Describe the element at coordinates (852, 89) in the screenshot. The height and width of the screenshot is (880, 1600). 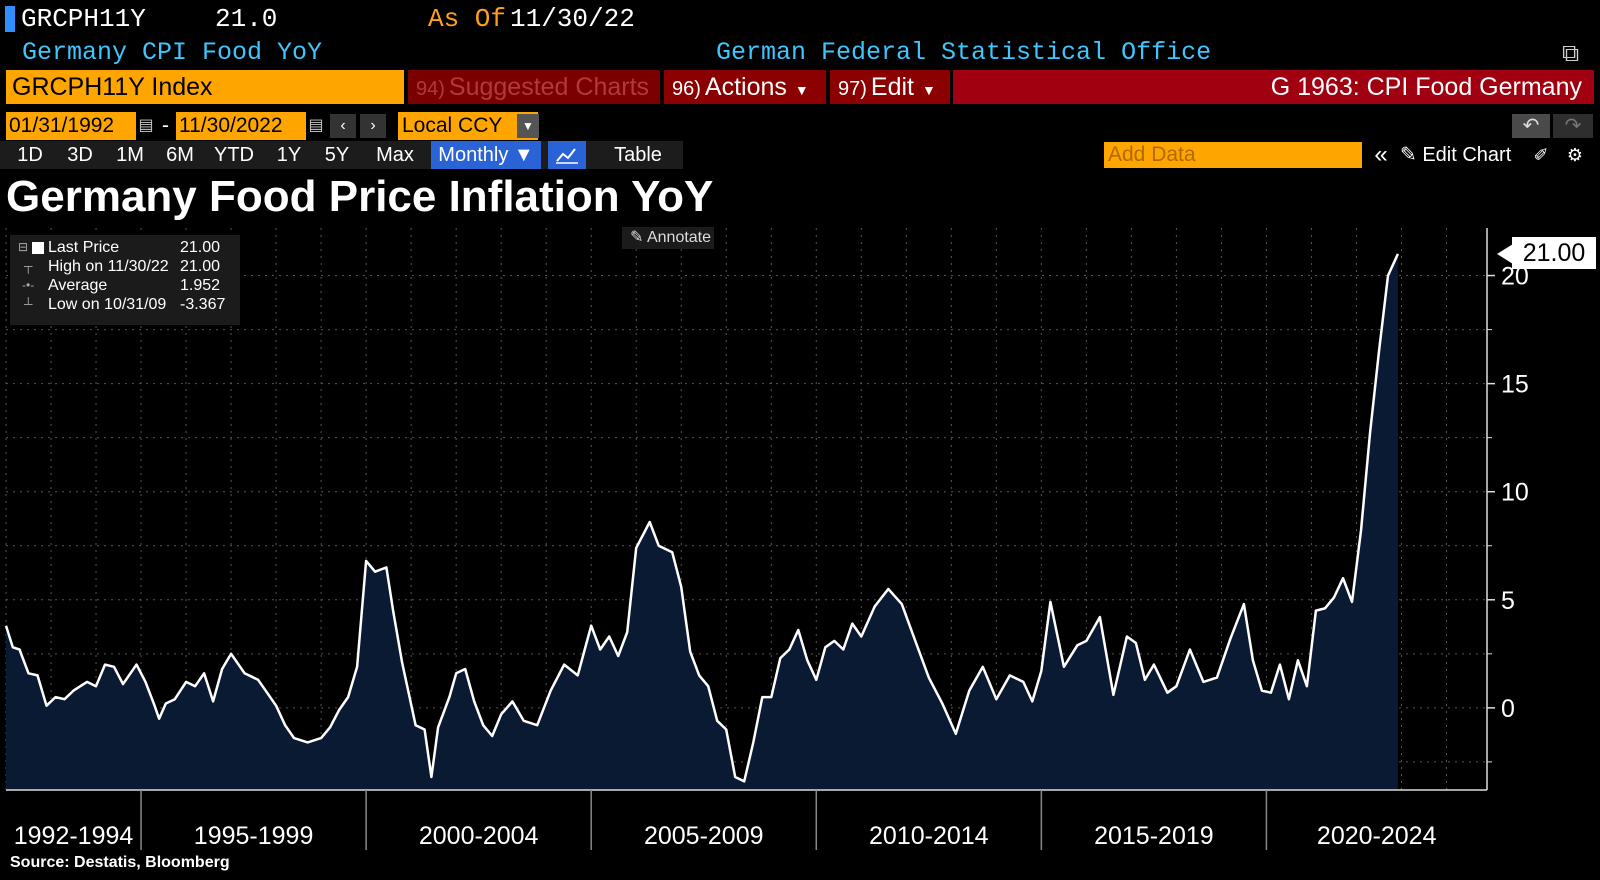
I see `edit-number: 97)` at that location.